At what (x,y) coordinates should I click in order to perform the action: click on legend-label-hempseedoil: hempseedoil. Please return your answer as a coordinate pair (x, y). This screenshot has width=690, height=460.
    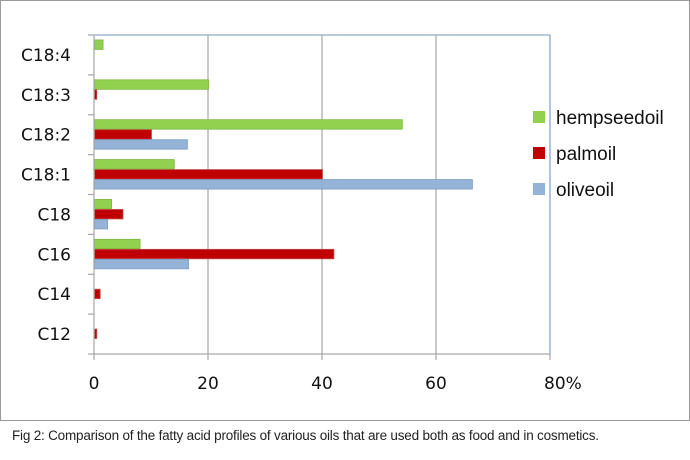
    Looking at the image, I should click on (610, 118).